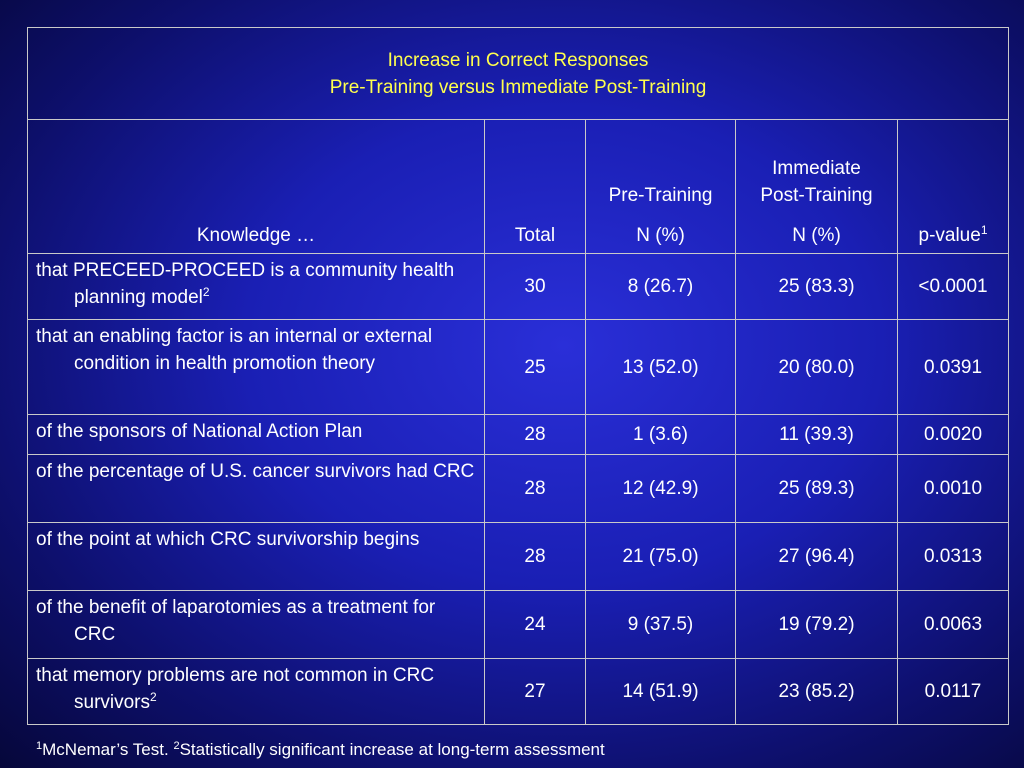 Image resolution: width=1024 pixels, height=768 pixels. Describe the element at coordinates (108, 749) in the screenshot. I see `footnote-text-1: McNemar’s Test.` at that location.